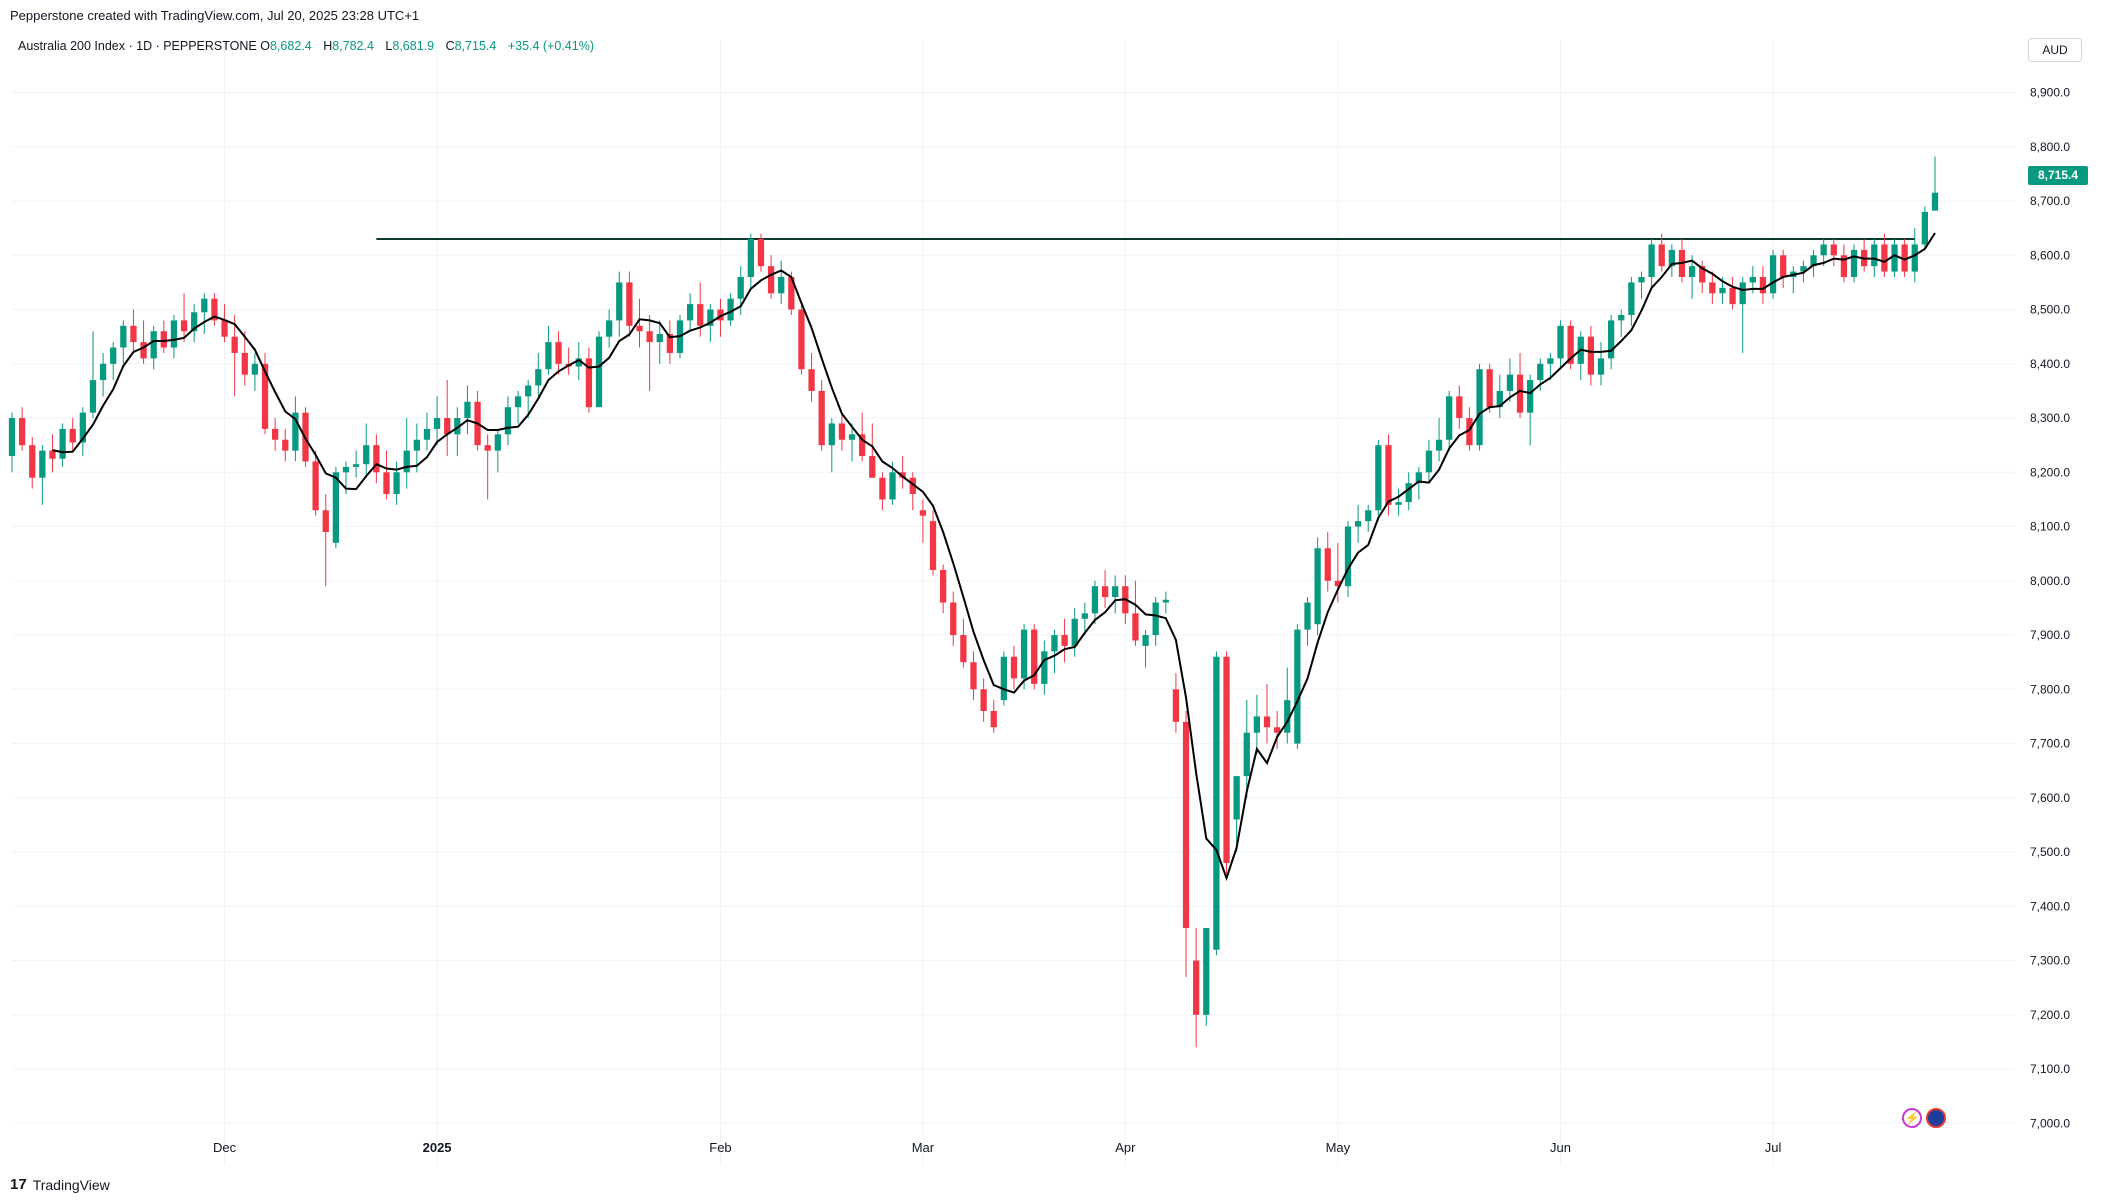 The width and height of the screenshot is (2102, 1204). What do you see at coordinates (2050, 689) in the screenshot?
I see `y-tick-label: 7,800.0` at bounding box center [2050, 689].